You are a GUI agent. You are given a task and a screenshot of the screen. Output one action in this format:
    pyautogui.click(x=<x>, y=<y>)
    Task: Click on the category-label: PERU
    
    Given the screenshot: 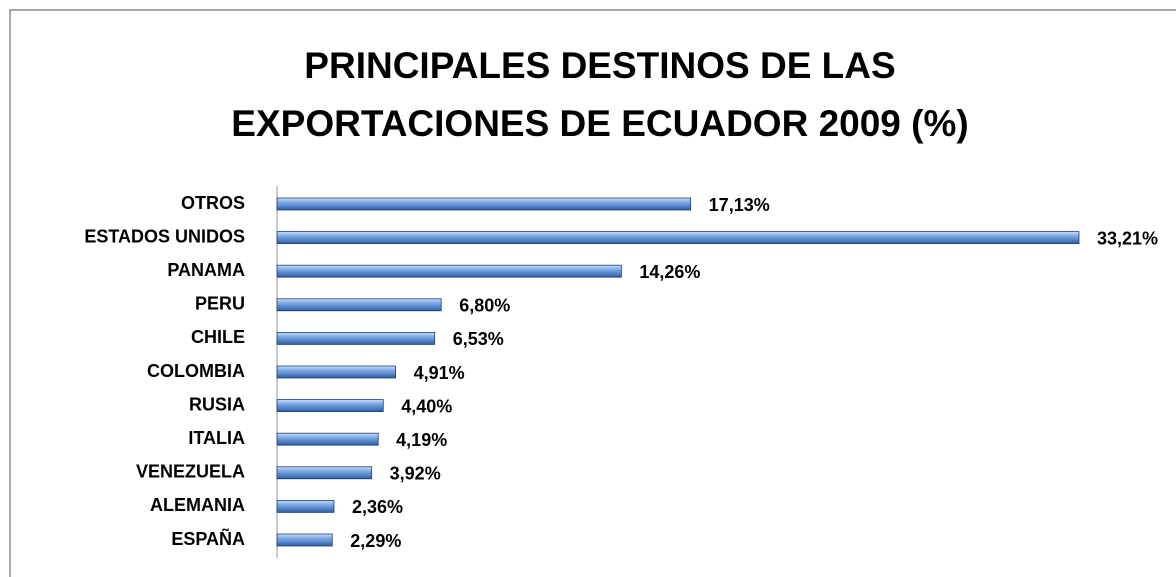 What is the action you would take?
    pyautogui.click(x=220, y=304)
    